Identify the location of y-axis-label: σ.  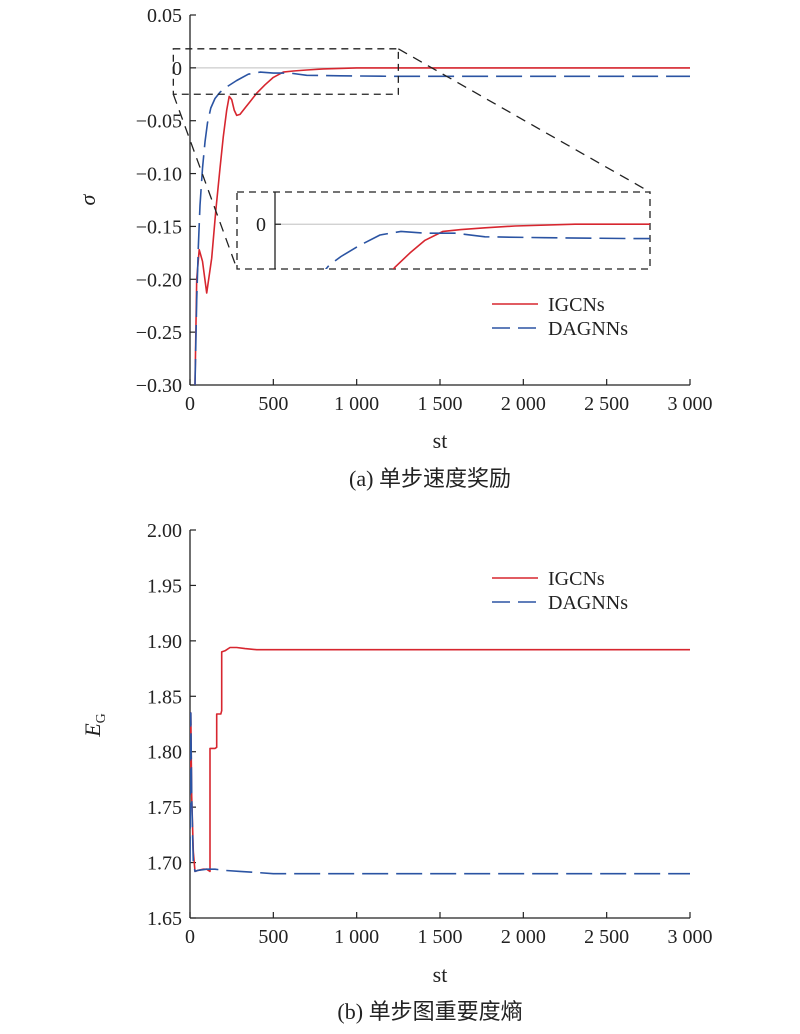
(87, 199).